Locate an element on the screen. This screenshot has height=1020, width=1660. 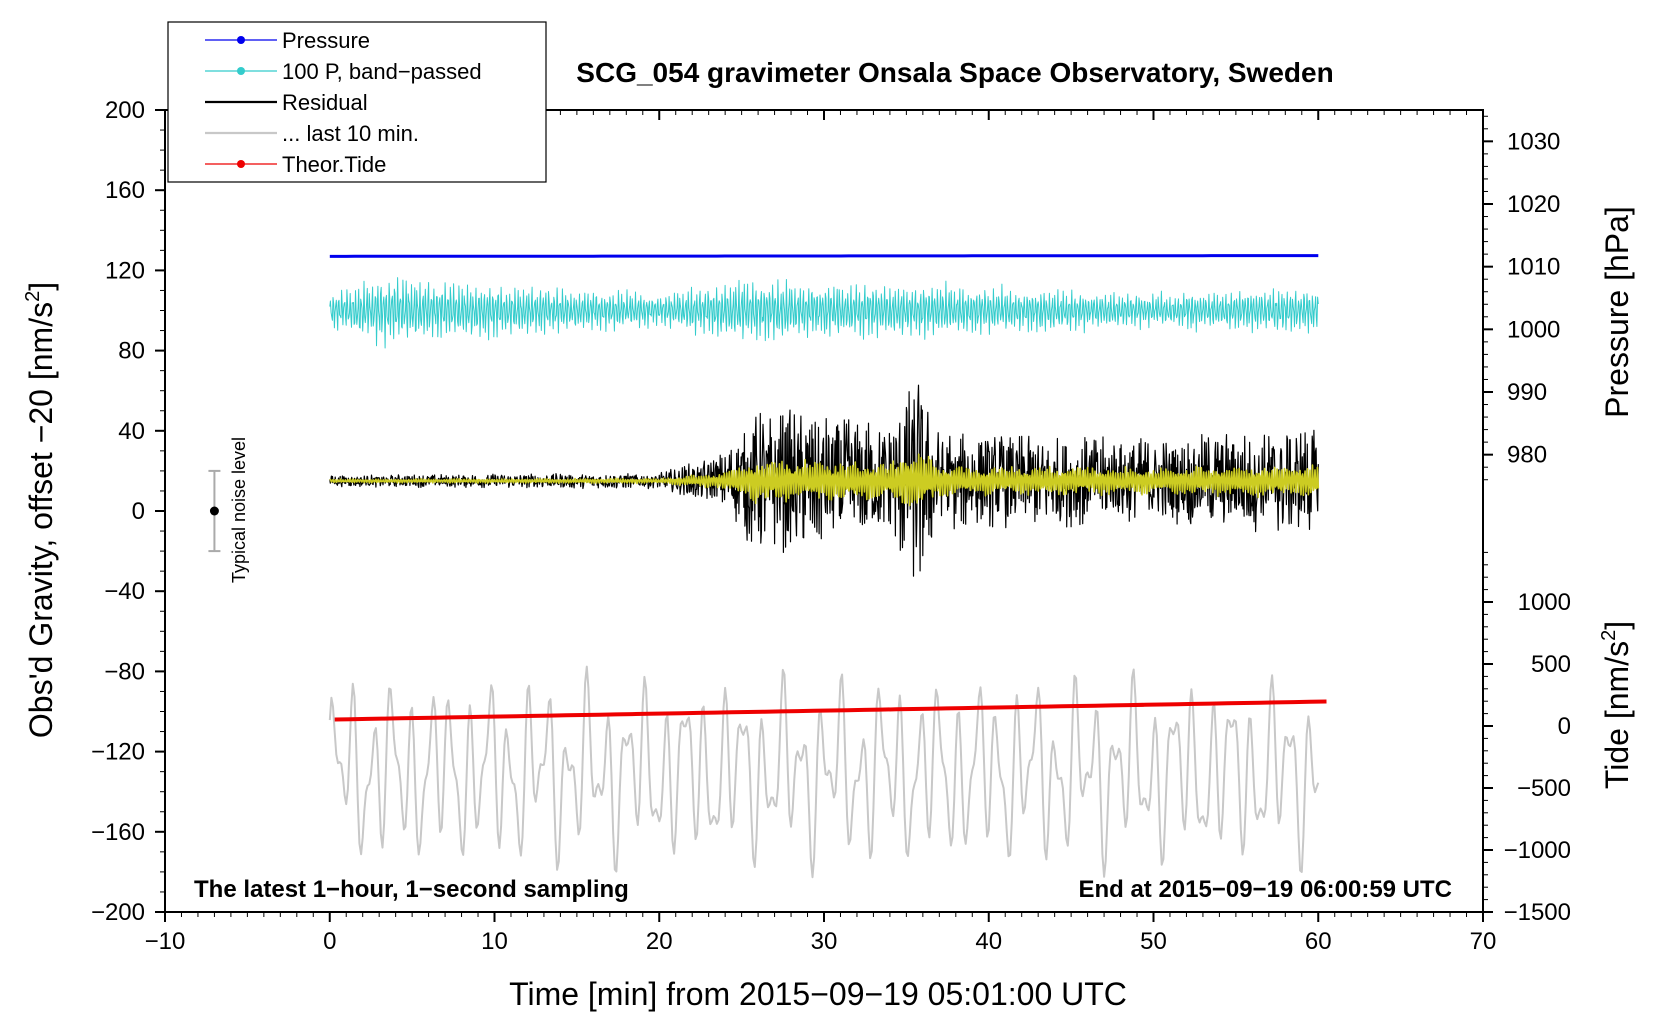
bandpassed-pressure-line is located at coordinates (824, 313).